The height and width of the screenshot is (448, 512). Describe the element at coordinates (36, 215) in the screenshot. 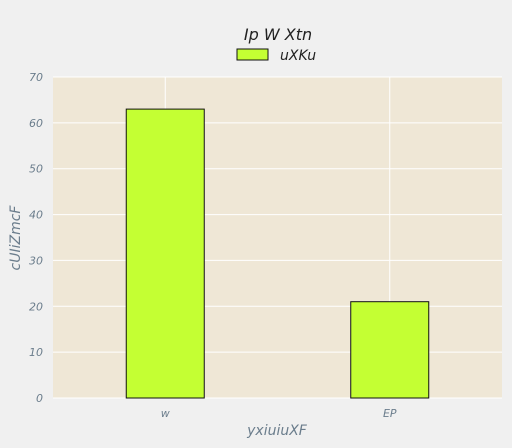

I see `y-tick-label: 40` at that location.